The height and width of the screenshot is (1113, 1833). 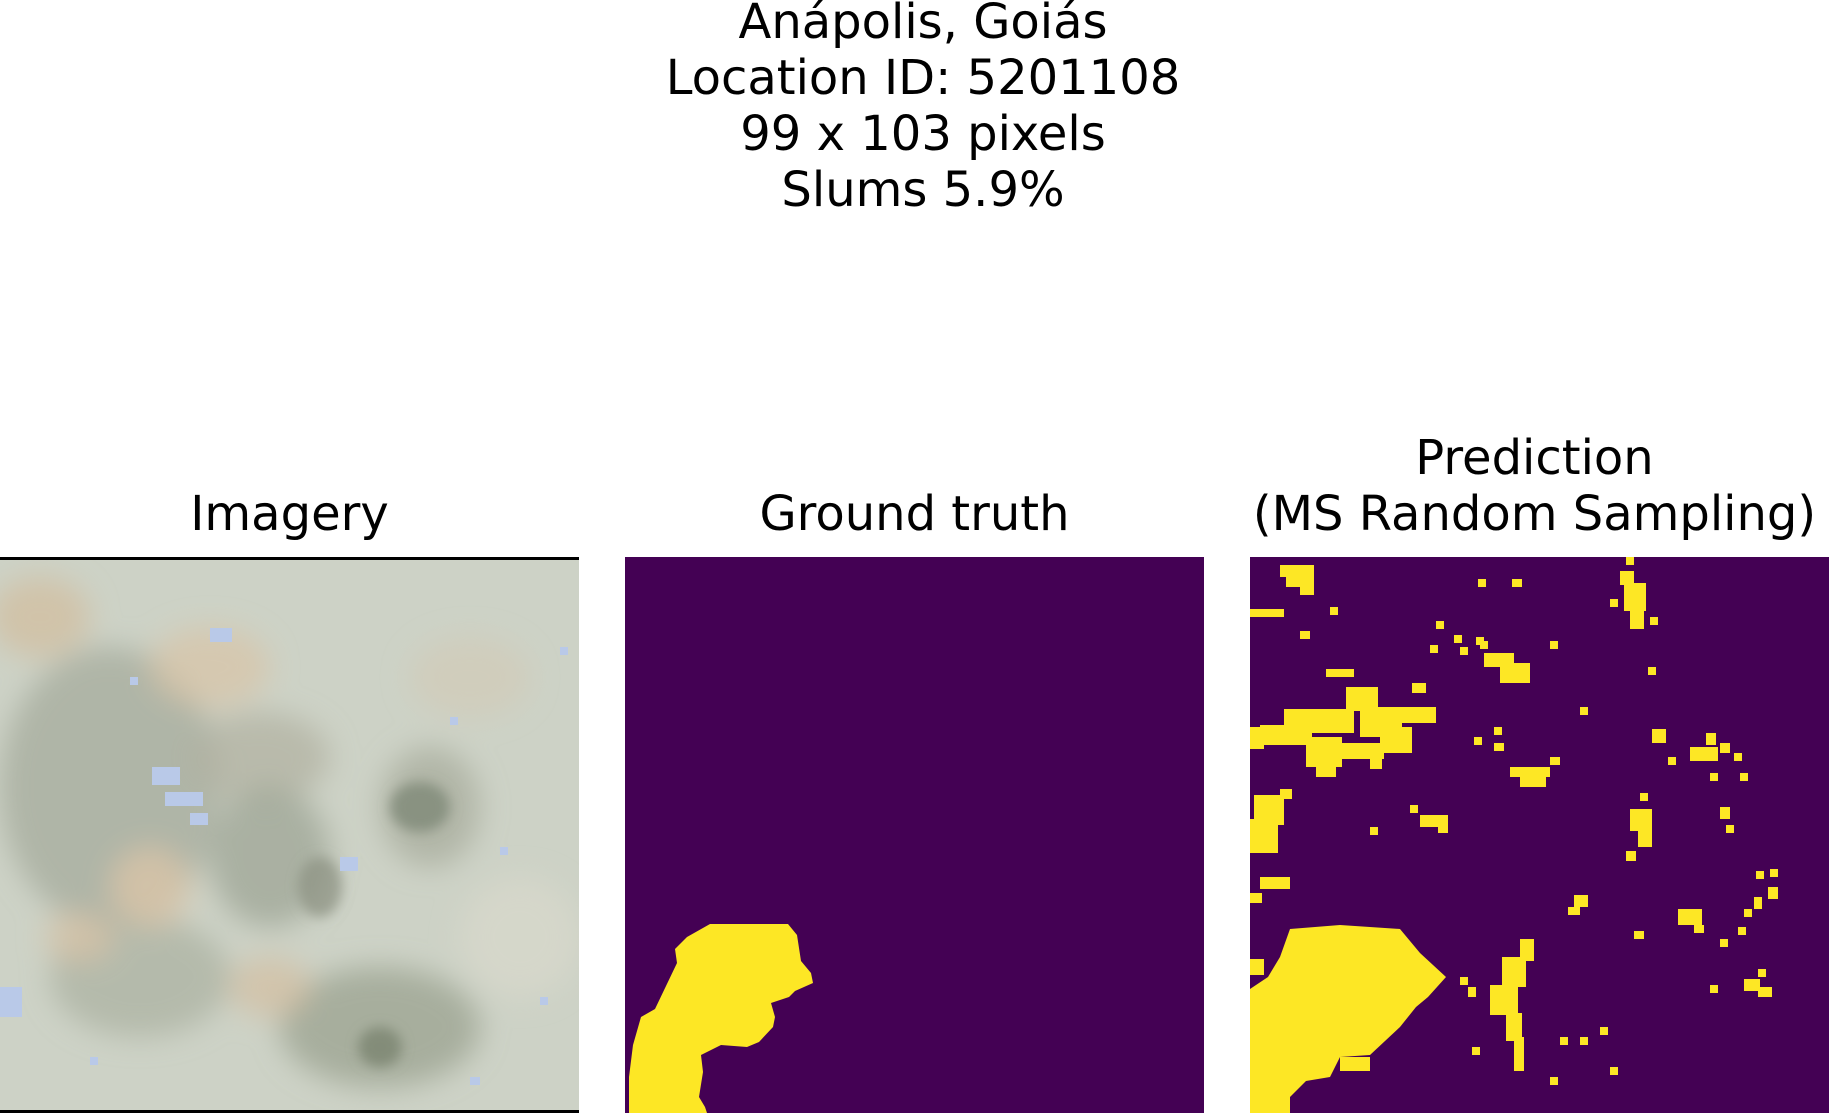 What do you see at coordinates (1534, 458) in the screenshot?
I see `prediction-title-line1: Prediction` at bounding box center [1534, 458].